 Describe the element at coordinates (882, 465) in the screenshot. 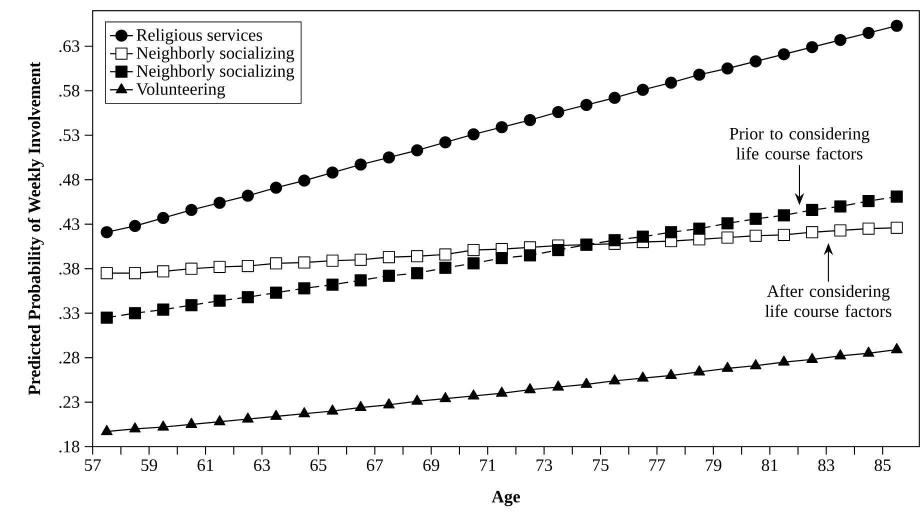

I see `x-tick-label: 85` at that location.